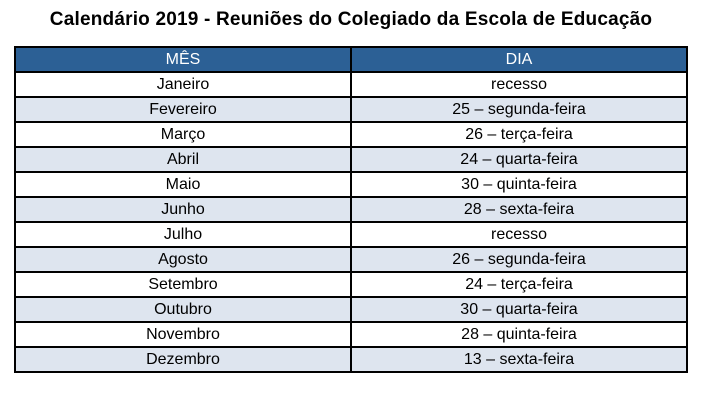  I want to click on cell-dia: 24 – terça-feira, so click(519, 284).